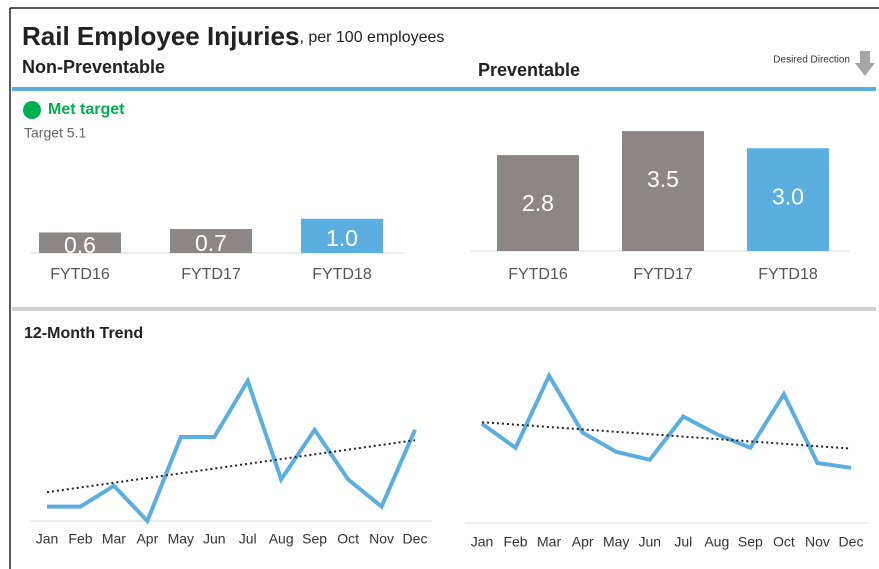 Image resolution: width=879 pixels, height=569 pixels. Describe the element at coordinates (80, 245) in the screenshot. I see `value-label: 0.6` at that location.